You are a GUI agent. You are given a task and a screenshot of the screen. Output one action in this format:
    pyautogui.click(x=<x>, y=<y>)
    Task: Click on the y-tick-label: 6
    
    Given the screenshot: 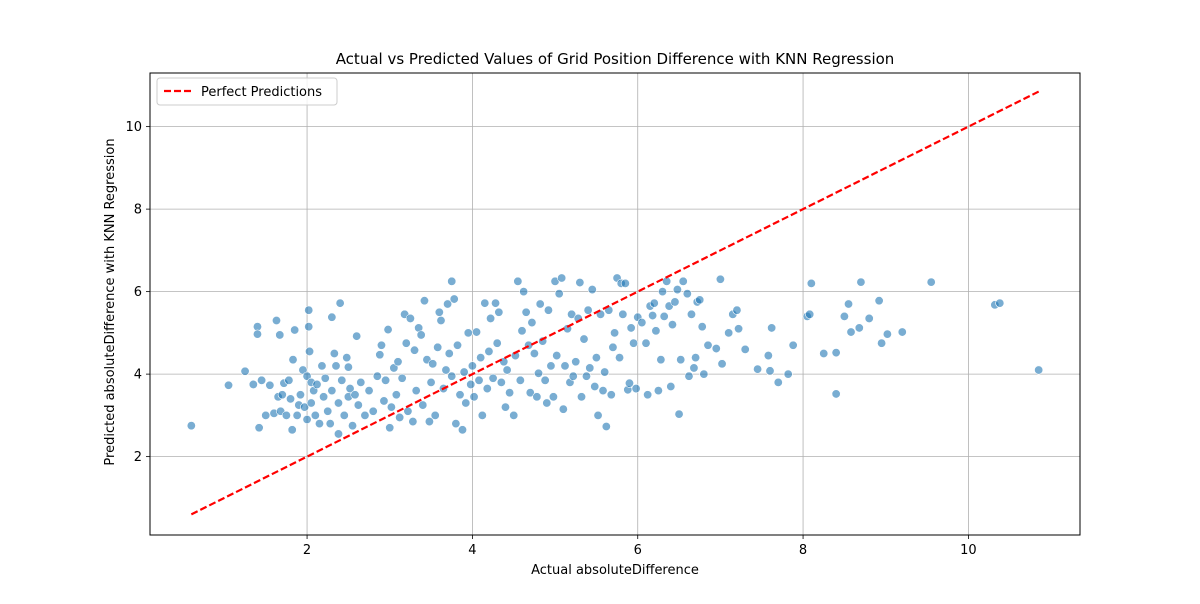 What is the action you would take?
    pyautogui.click(x=138, y=292)
    